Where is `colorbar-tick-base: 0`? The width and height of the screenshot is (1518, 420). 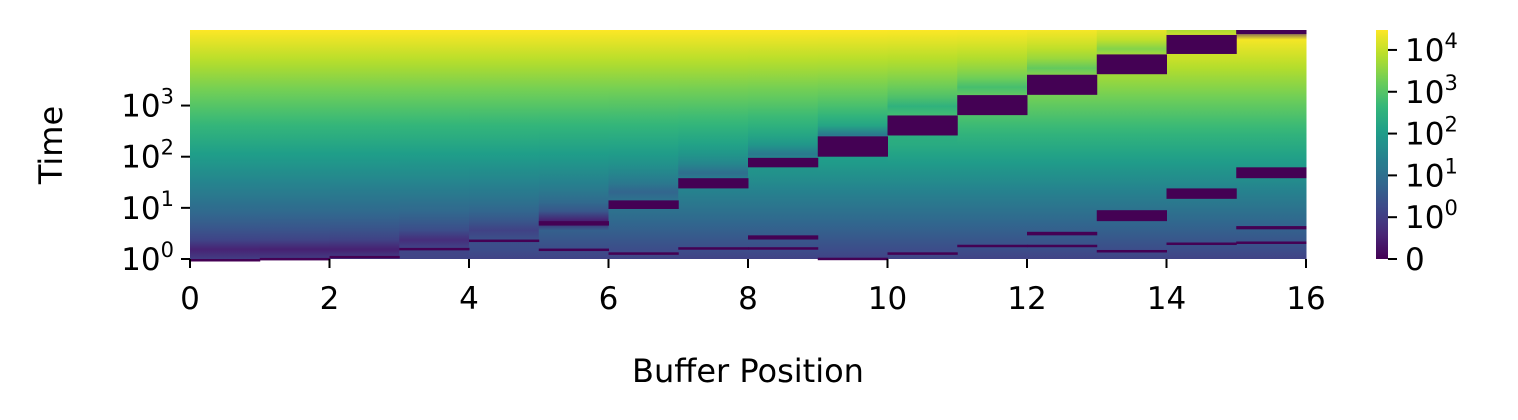
colorbar-tick-base: 0 is located at coordinates (1415, 260).